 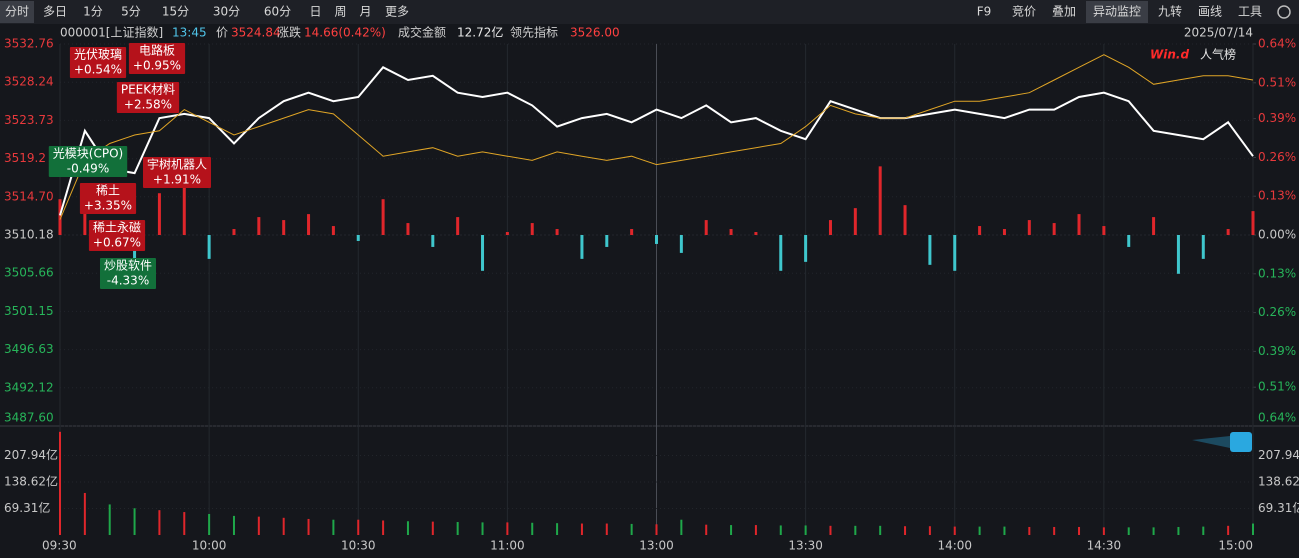 What do you see at coordinates (148, 90) in the screenshot?
I see `annotation-name: PEEK材料` at bounding box center [148, 90].